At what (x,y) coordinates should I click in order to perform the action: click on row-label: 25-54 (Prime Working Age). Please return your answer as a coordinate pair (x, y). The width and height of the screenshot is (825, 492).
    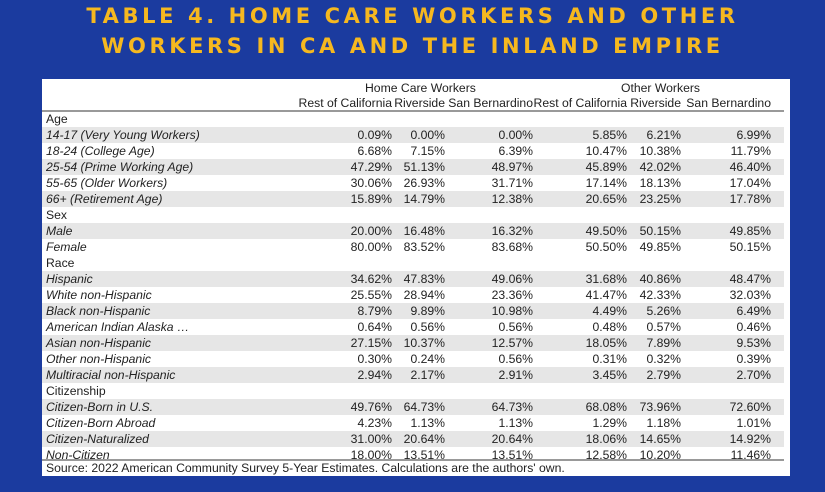
    Looking at the image, I should click on (120, 167).